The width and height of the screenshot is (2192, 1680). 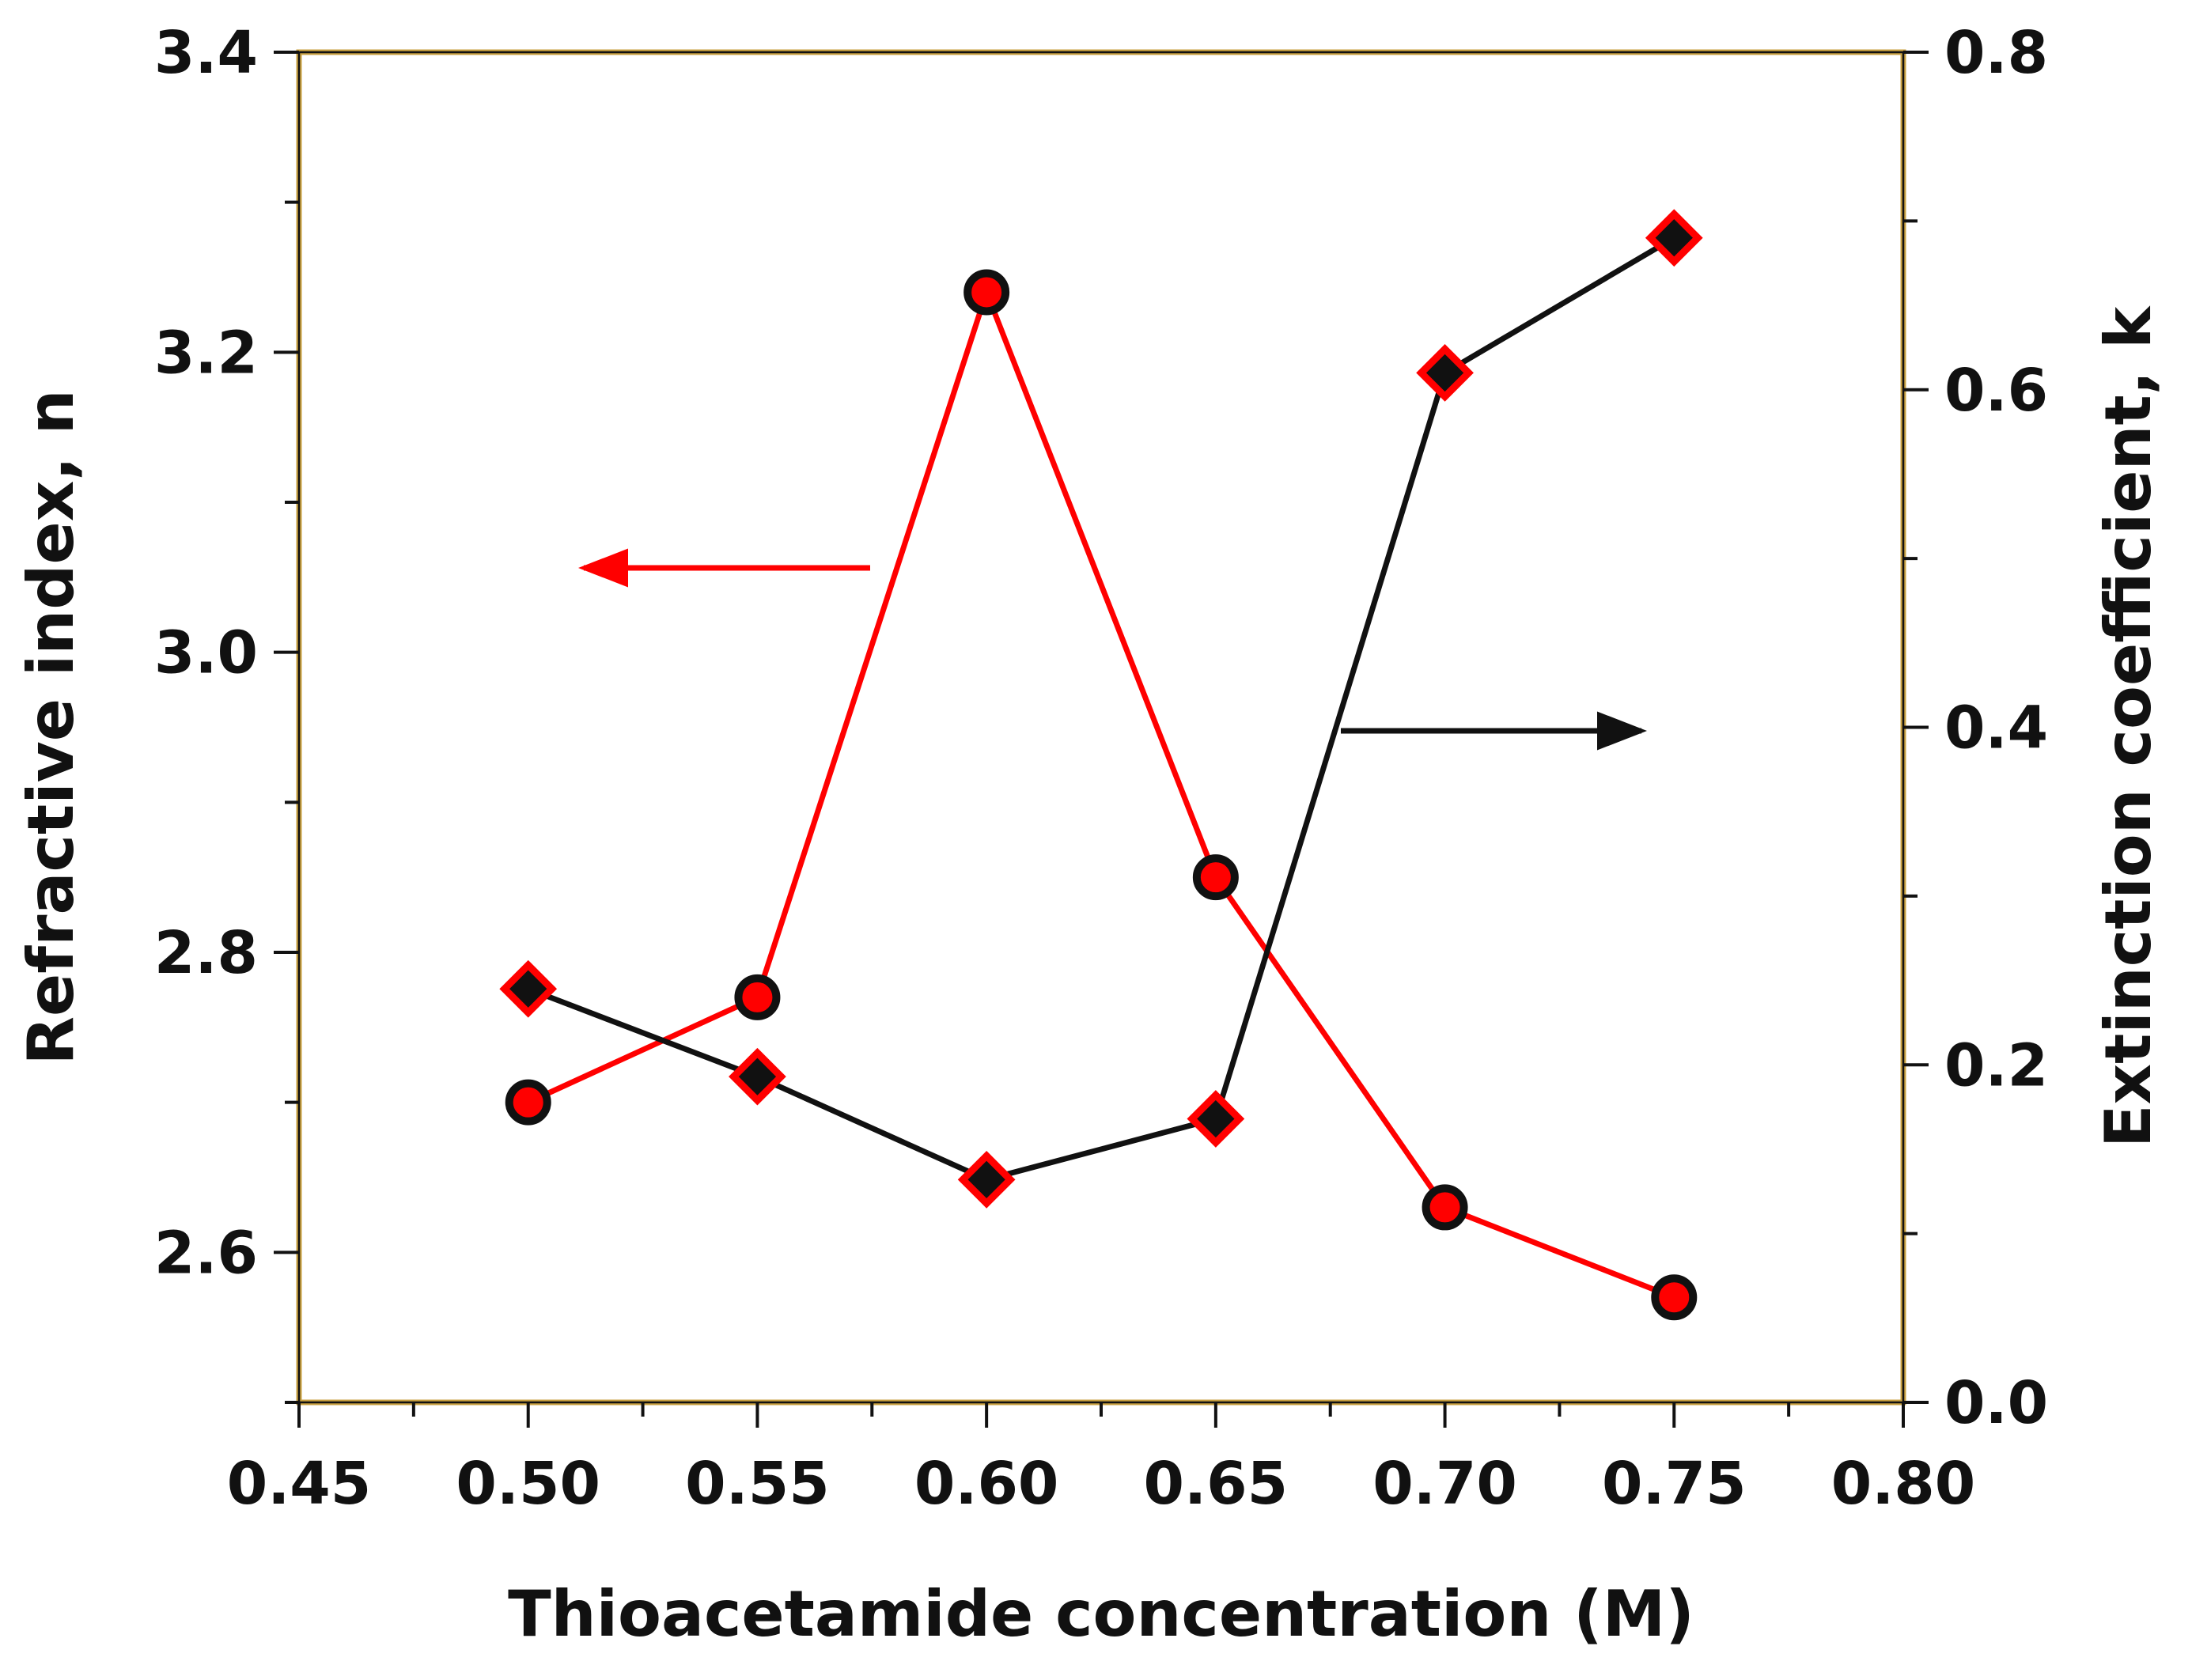 What do you see at coordinates (1674, 1484) in the screenshot?
I see `x-tick-label: 0.75` at bounding box center [1674, 1484].